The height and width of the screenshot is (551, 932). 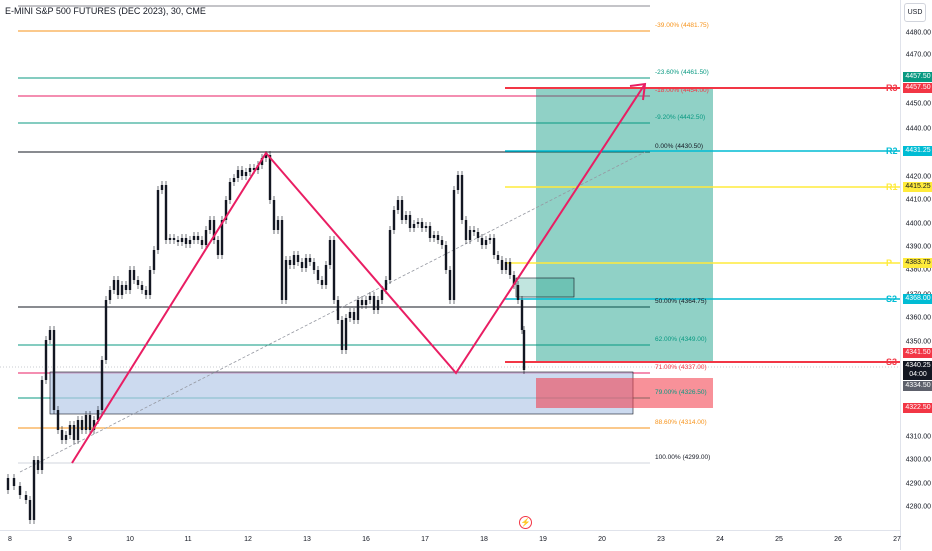 What do you see at coordinates (484, 539) in the screenshot?
I see `time-tick: 18` at bounding box center [484, 539].